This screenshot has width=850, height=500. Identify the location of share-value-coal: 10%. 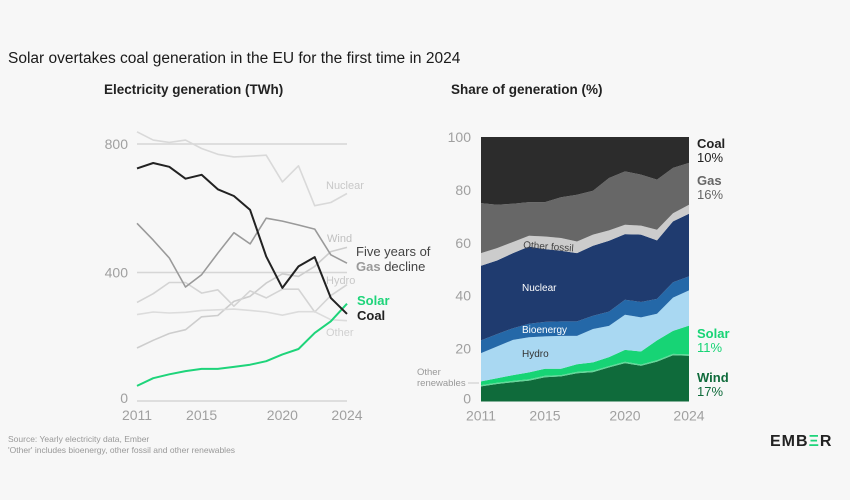
(710, 157).